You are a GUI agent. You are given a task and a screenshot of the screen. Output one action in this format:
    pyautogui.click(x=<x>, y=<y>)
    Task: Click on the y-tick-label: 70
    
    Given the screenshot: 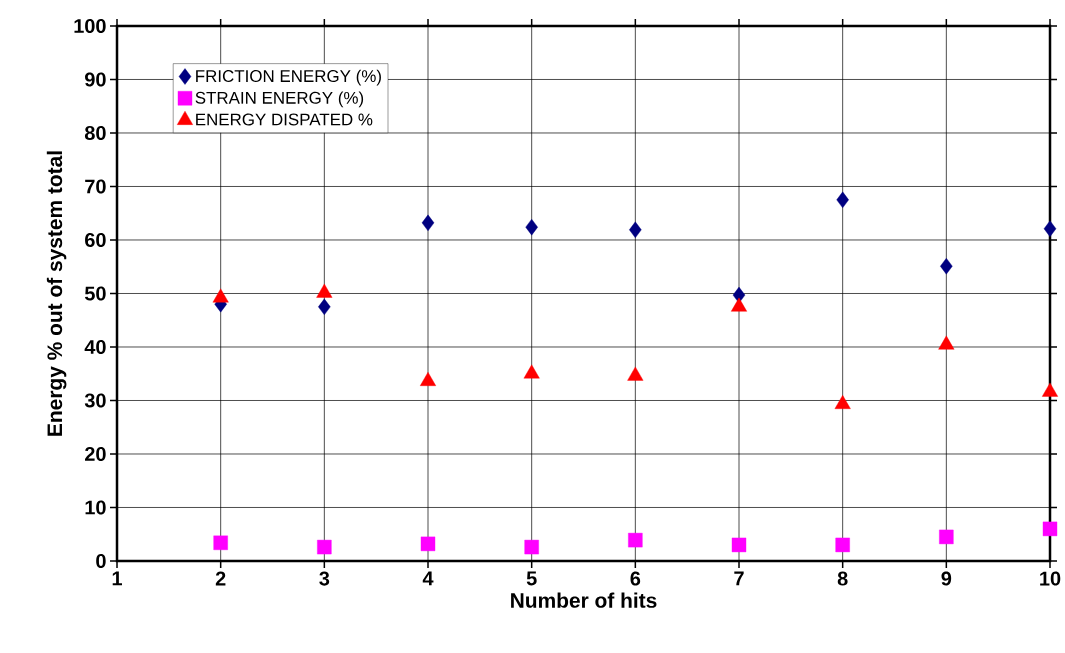 What is the action you would take?
    pyautogui.click(x=95, y=186)
    